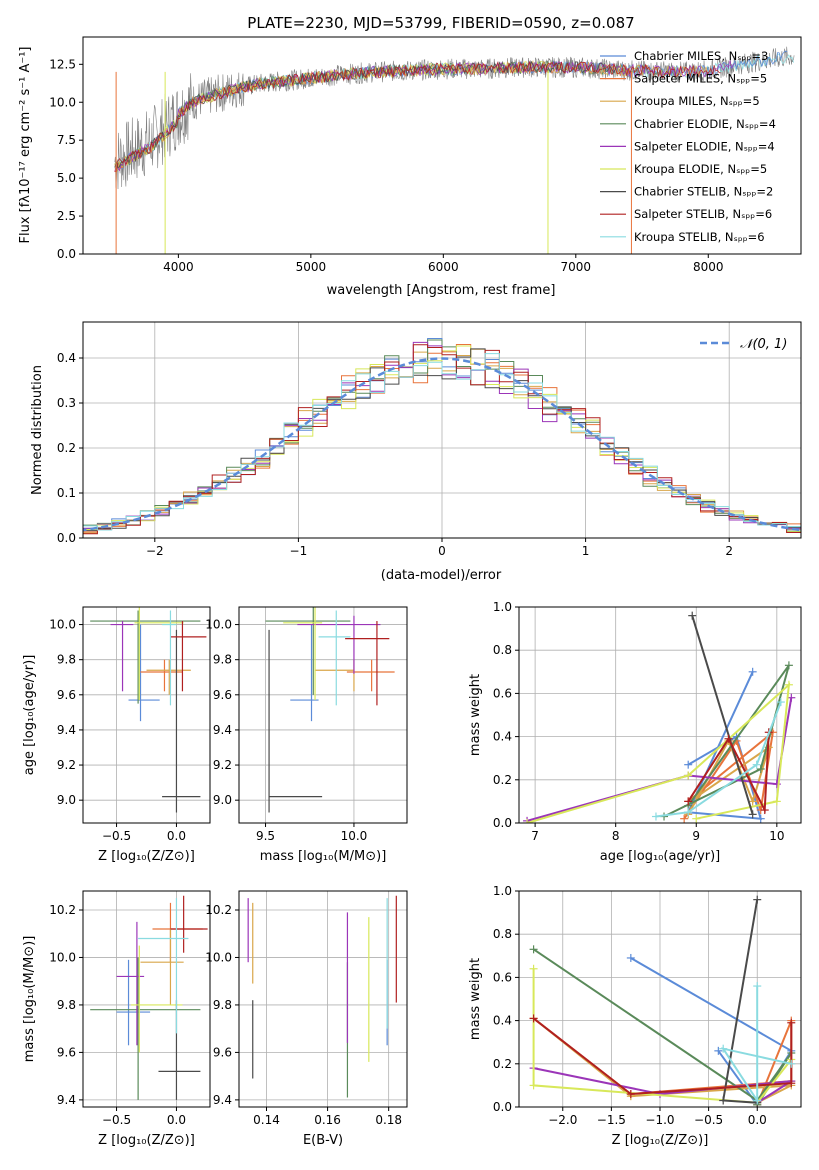 The width and height of the screenshot is (819, 1170). I want to click on panel-7-x-label: Z [log₁₀(Z/Z⊙)], so click(660, 1140).